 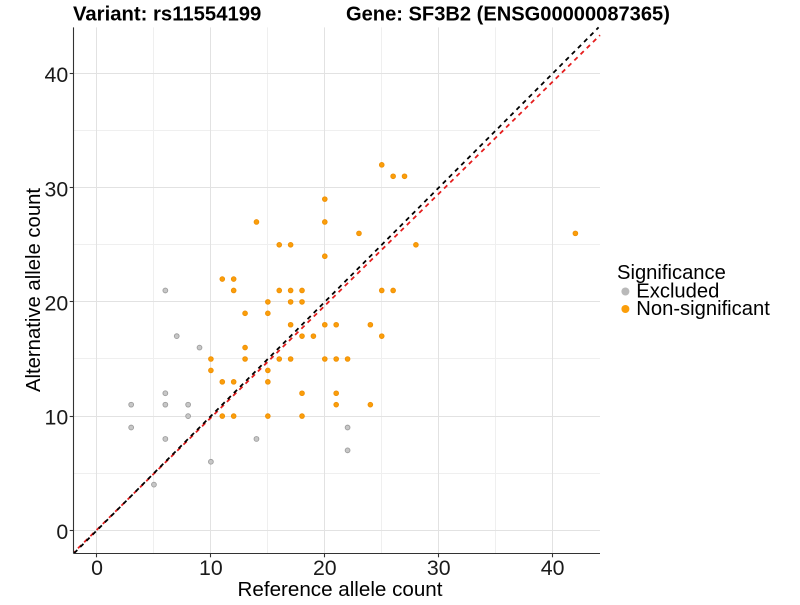 I want to click on svg-text: Gene: SF3B2 (ENSG00000087365), so click(x=508, y=15).